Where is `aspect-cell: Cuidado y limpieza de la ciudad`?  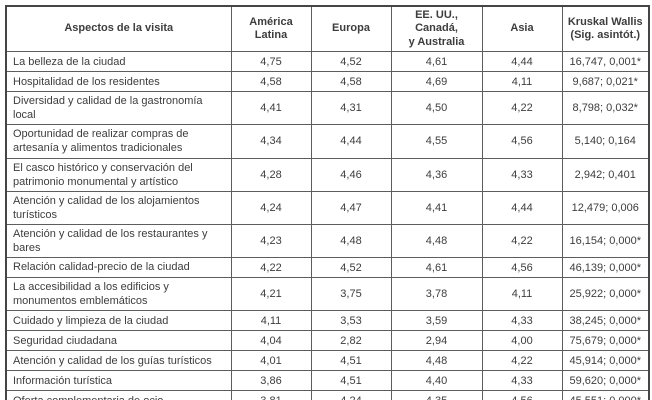
aspect-cell: Cuidado y limpieza de la ciudad is located at coordinates (118, 321).